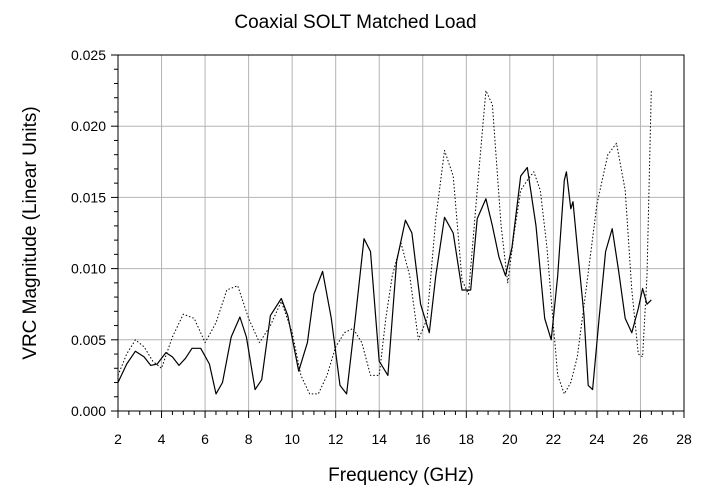 This screenshot has width=711, height=502. I want to click on x-tick-label: 6, so click(205, 439).